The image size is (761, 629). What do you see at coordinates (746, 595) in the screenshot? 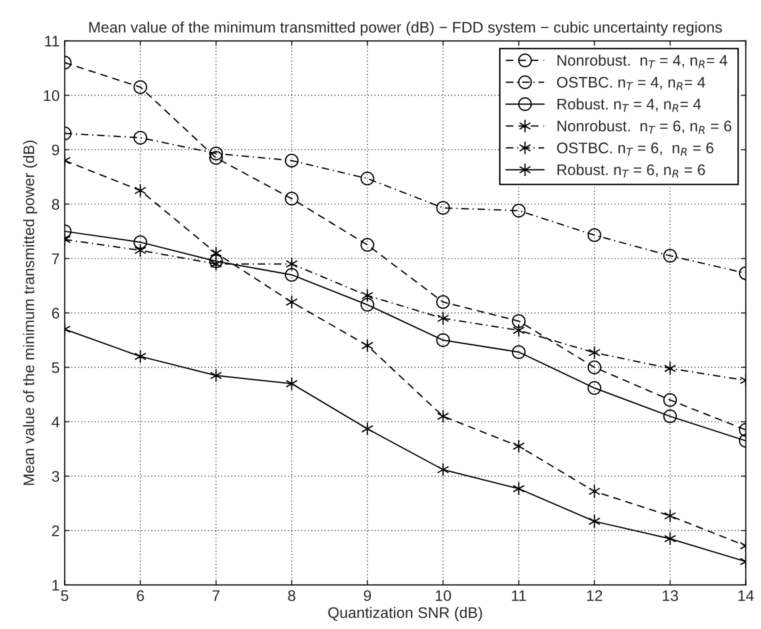
I see `x-tick-label: 14` at bounding box center [746, 595].